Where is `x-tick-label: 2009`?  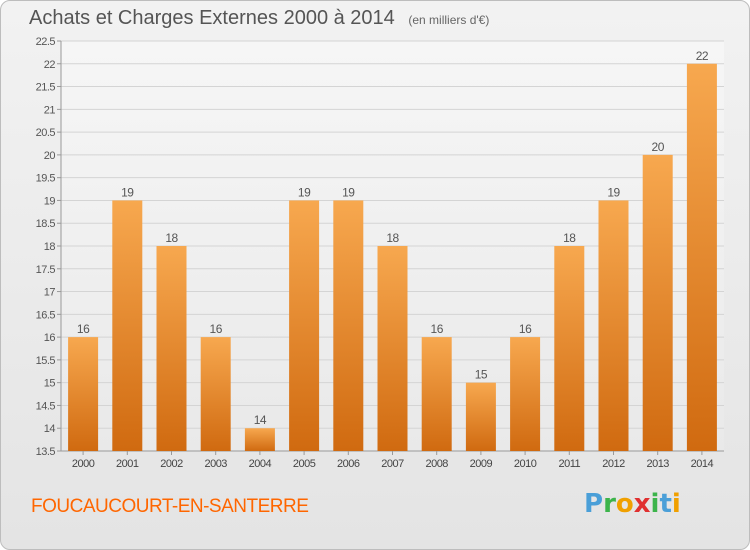 x-tick-label: 2009 is located at coordinates (481, 464).